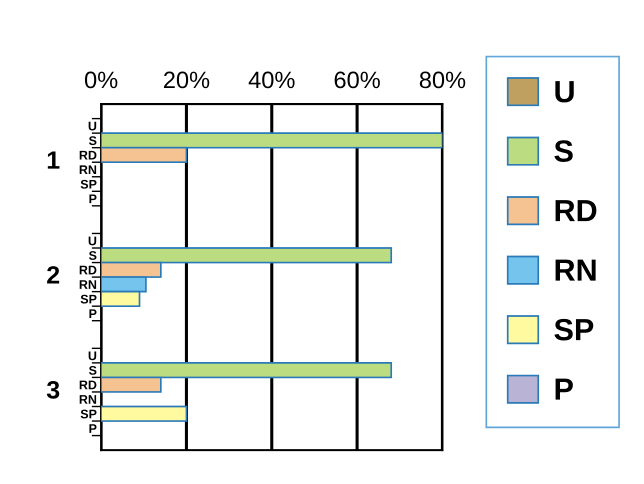  Describe the element at coordinates (53, 275) in the screenshot. I see `text: 2` at that location.